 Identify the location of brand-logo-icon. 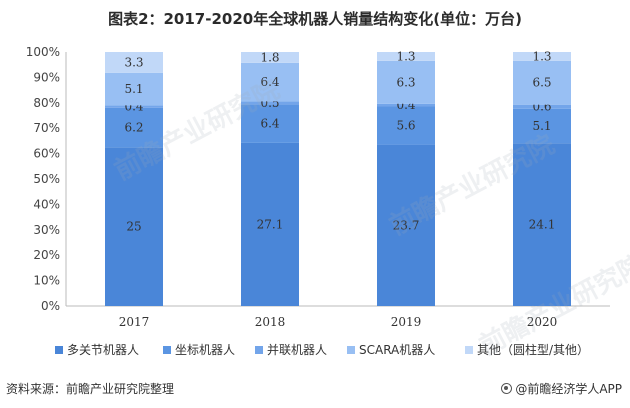
(507, 388).